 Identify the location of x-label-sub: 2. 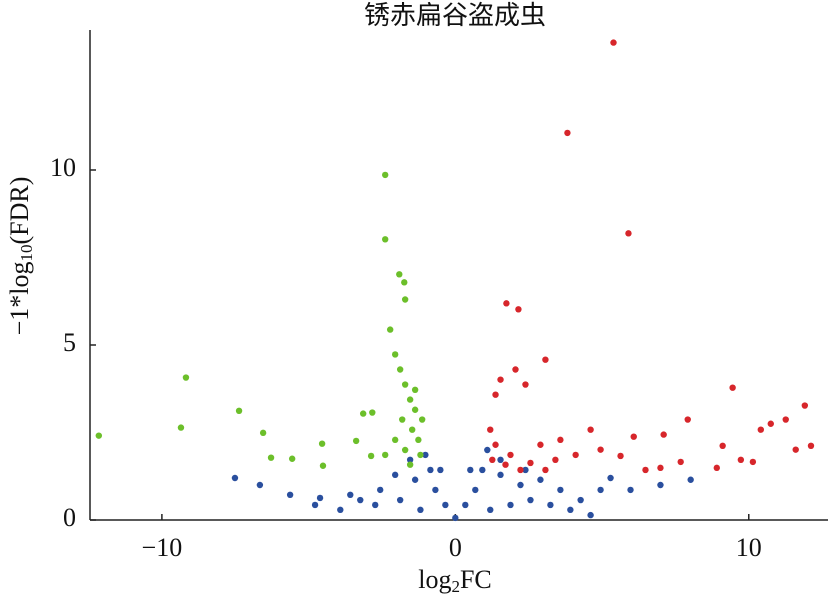
(455, 586).